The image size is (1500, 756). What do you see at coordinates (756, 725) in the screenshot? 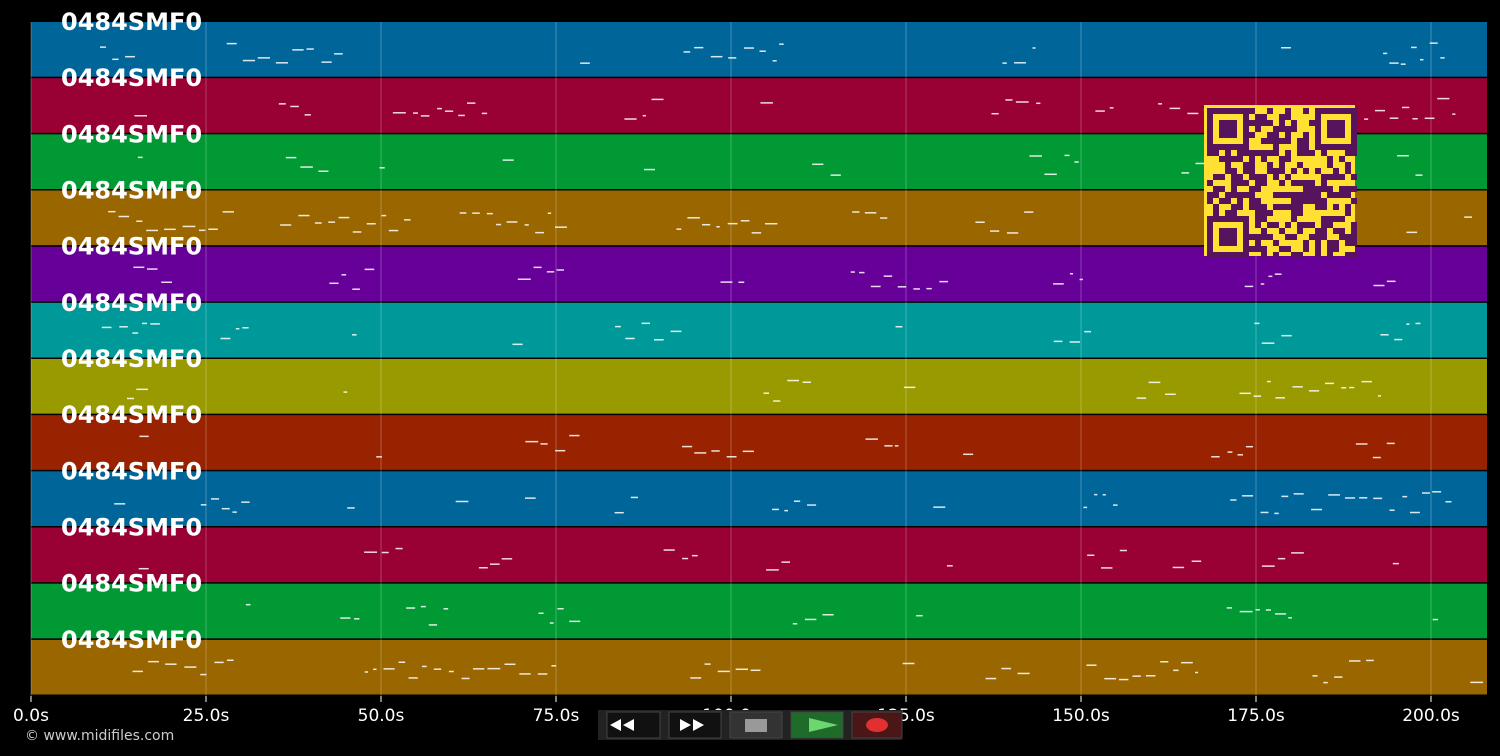
I see `stop-button` at bounding box center [756, 725].